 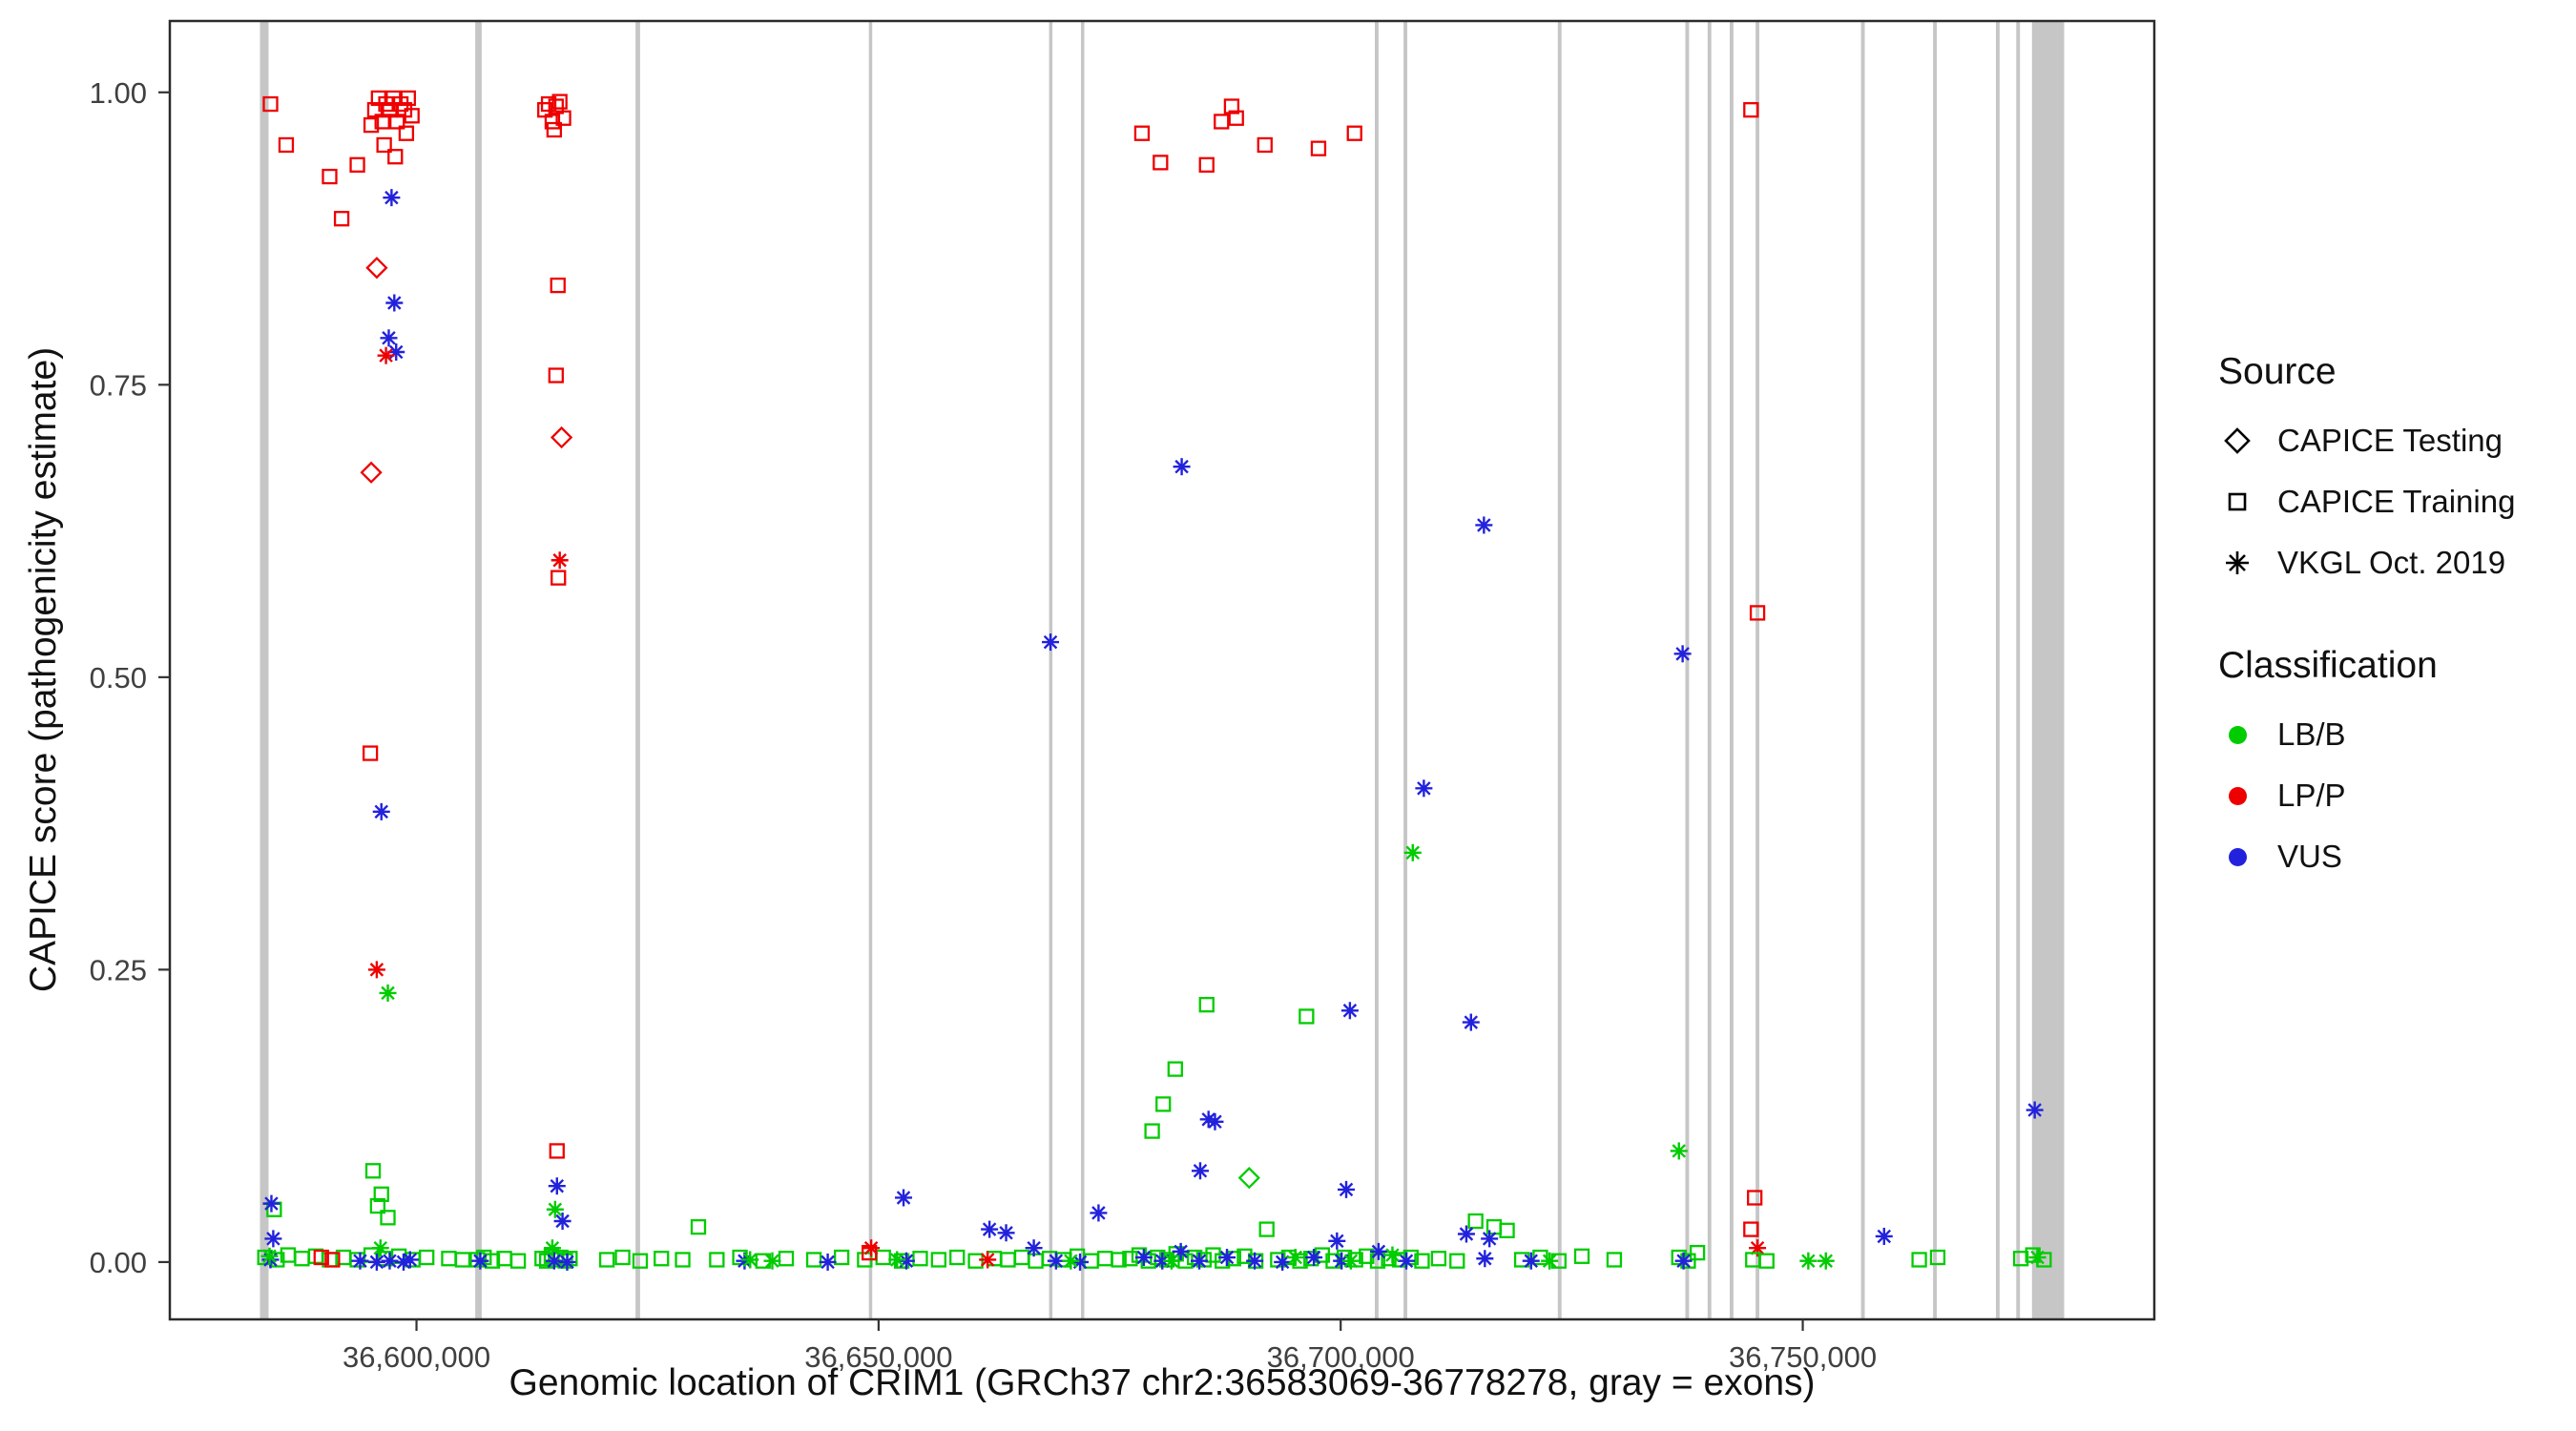 I want to click on legend-item-lpp: LP/P, so click(x=2366, y=796).